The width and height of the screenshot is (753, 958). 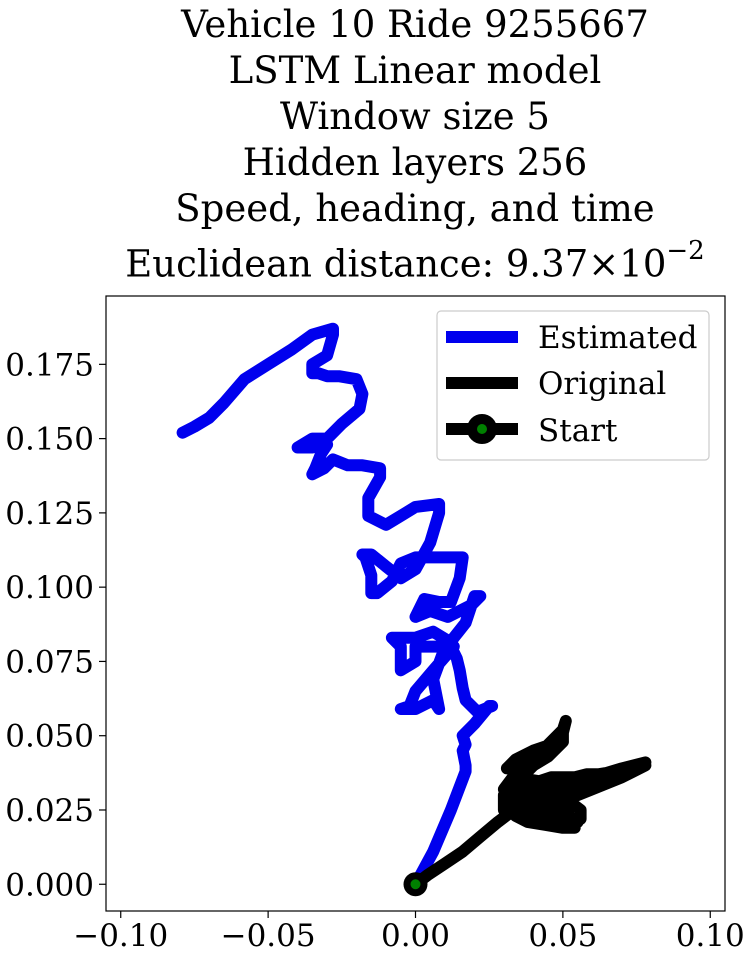 What do you see at coordinates (547, 264) in the screenshot?
I see `distance-mantissa: 9.37` at bounding box center [547, 264].